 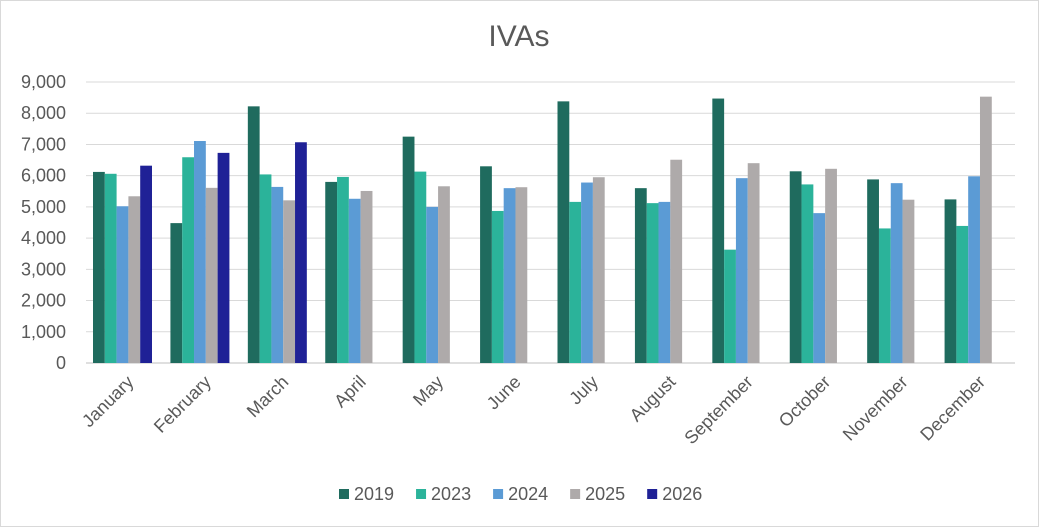 What do you see at coordinates (43, 144) in the screenshot?
I see `y-tick-label: 7,000` at bounding box center [43, 144].